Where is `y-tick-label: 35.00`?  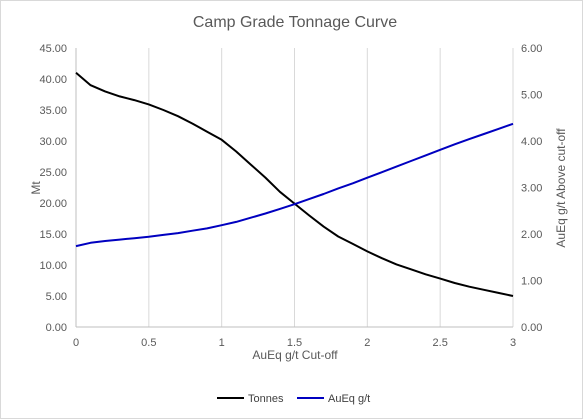 y-tick-label: 35.00 is located at coordinates (53, 111).